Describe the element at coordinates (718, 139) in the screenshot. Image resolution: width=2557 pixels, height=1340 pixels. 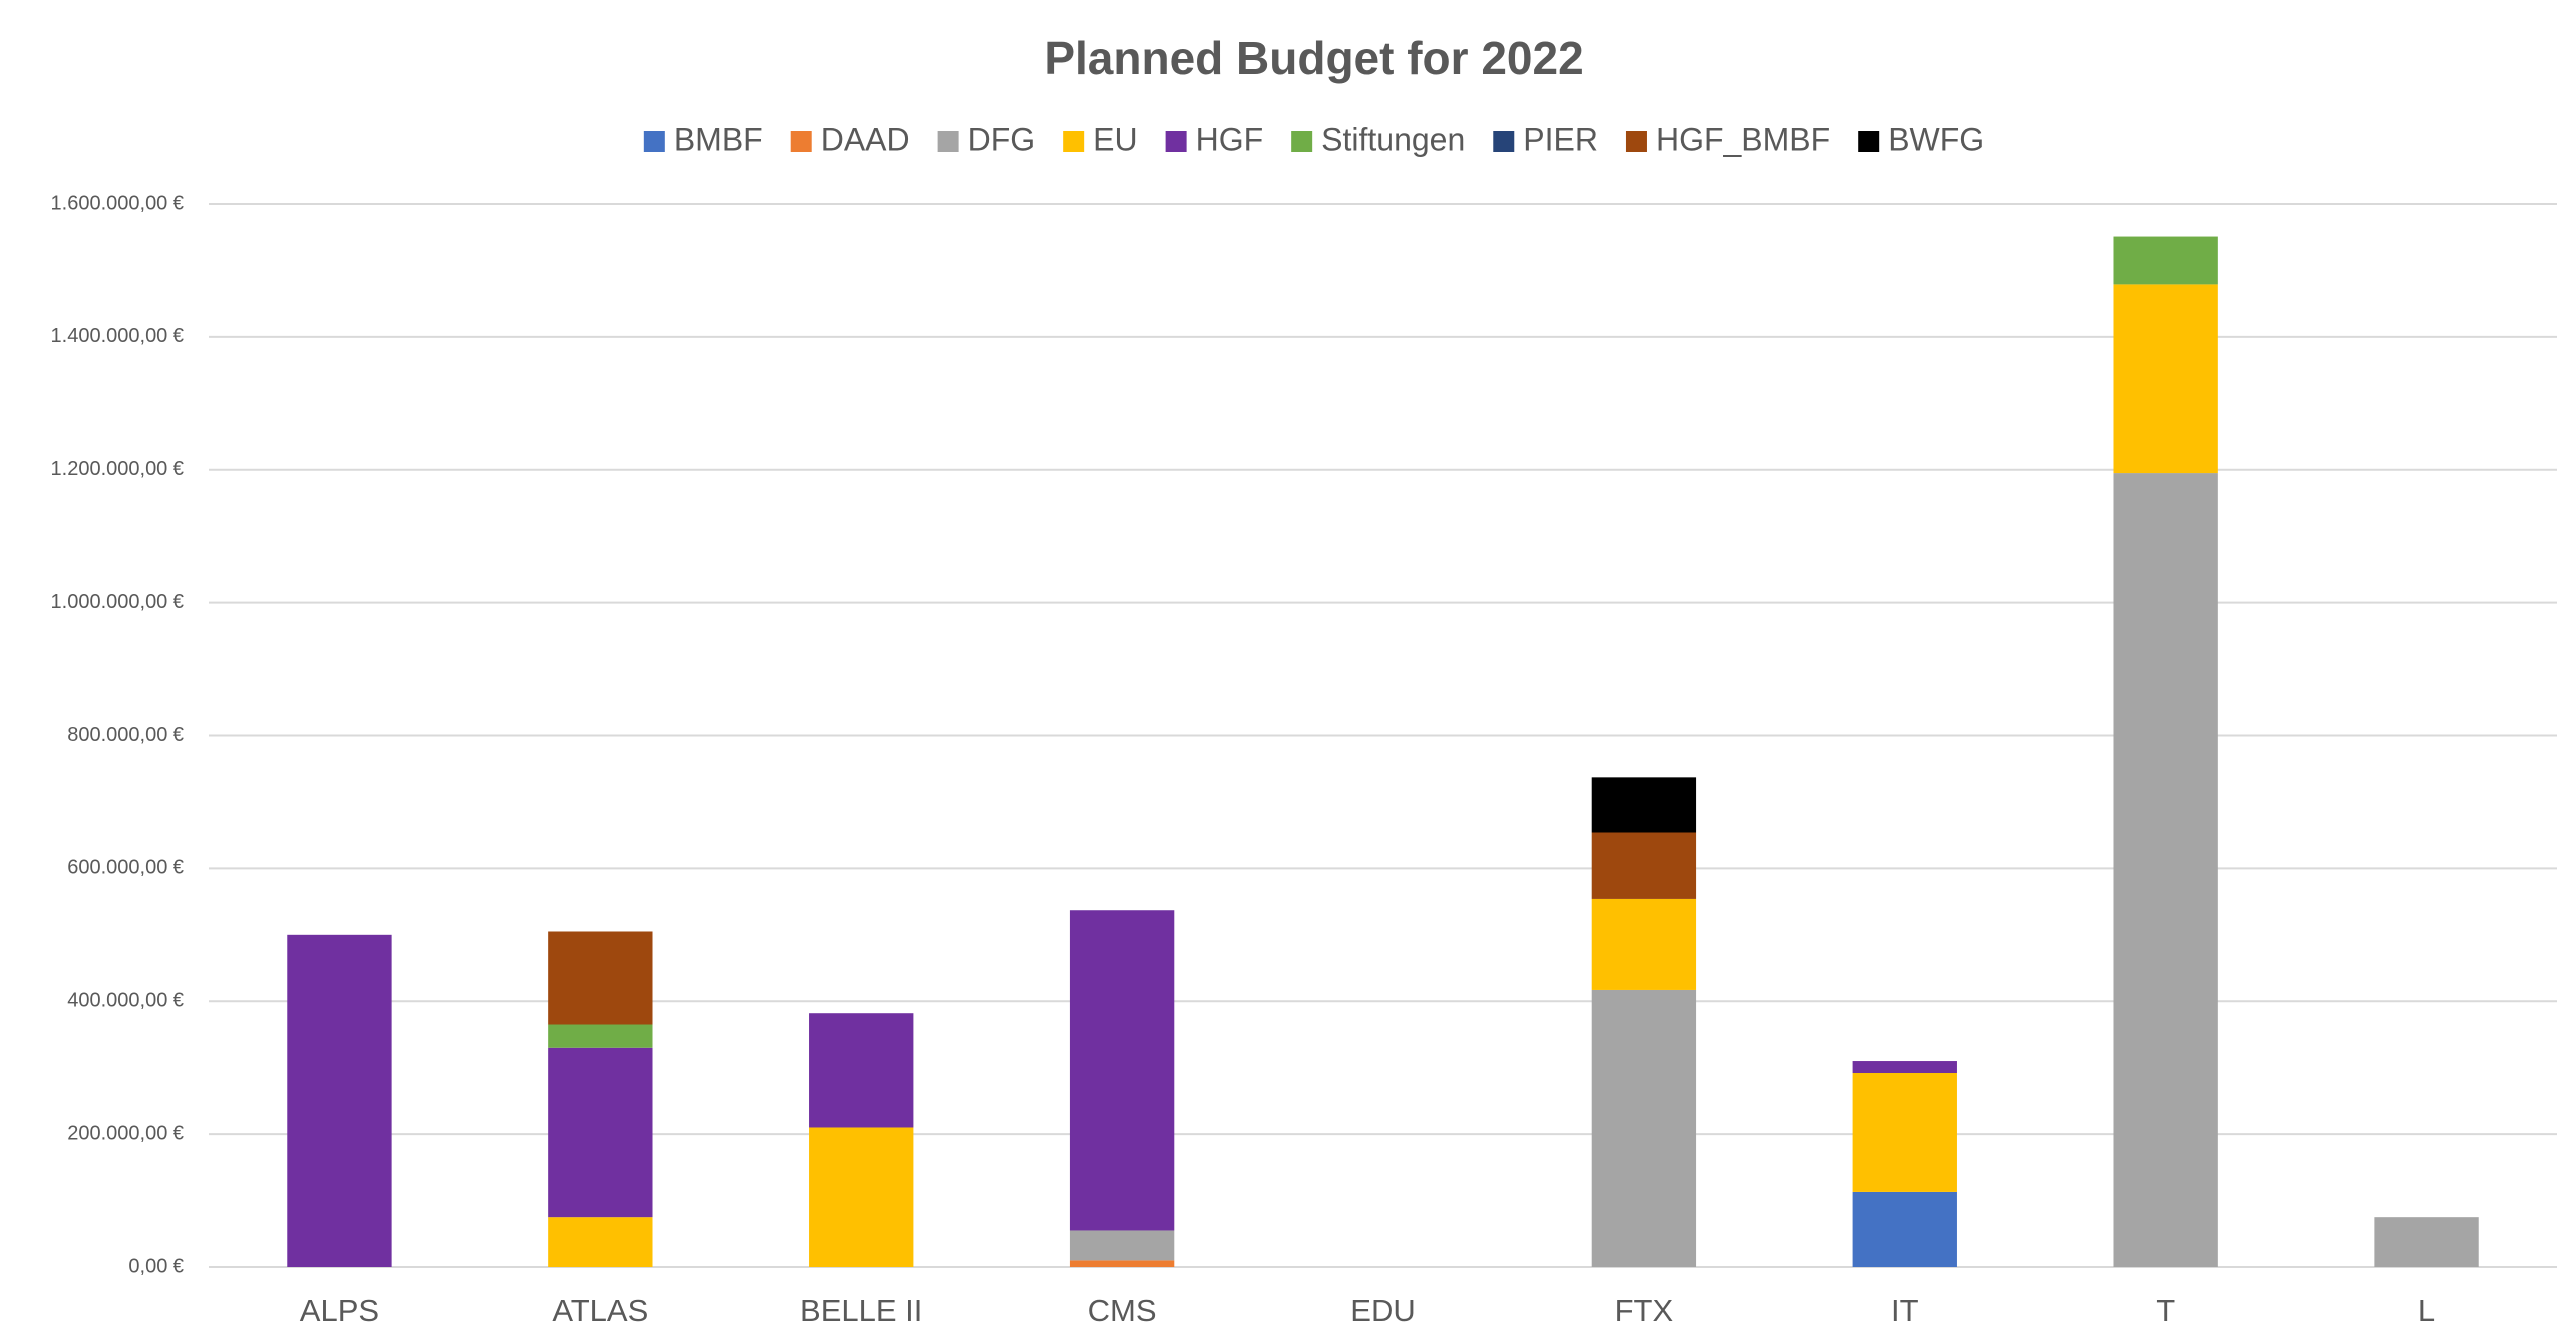
I see `legend-label: BMBF` at that location.